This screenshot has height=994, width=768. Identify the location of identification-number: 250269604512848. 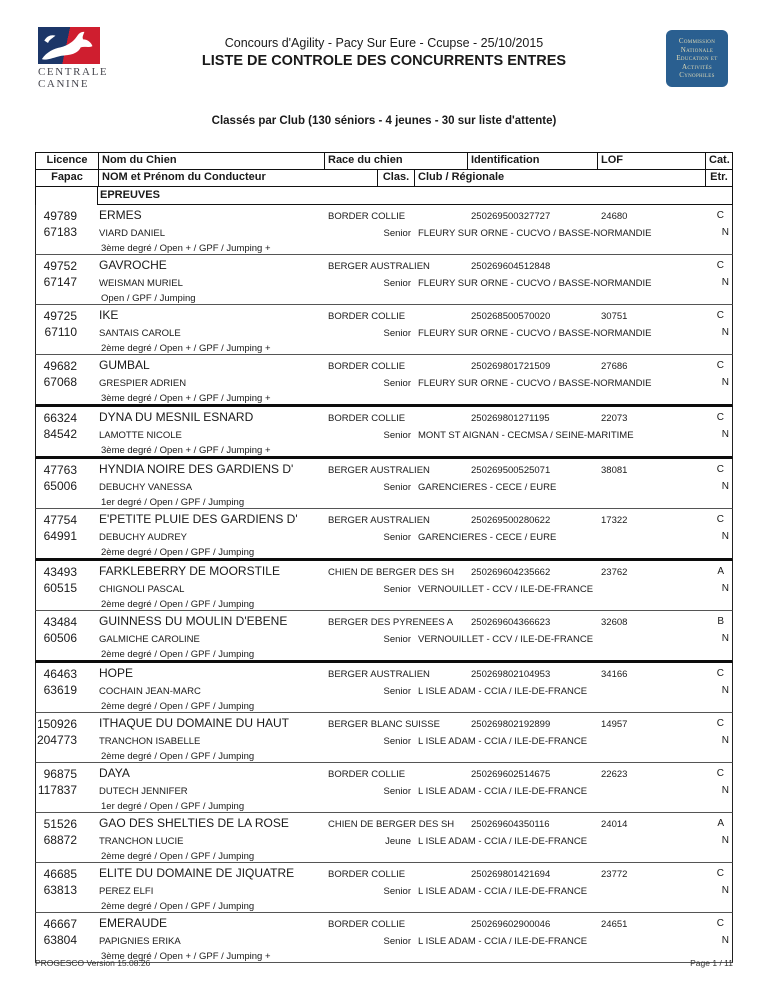
(511, 266).